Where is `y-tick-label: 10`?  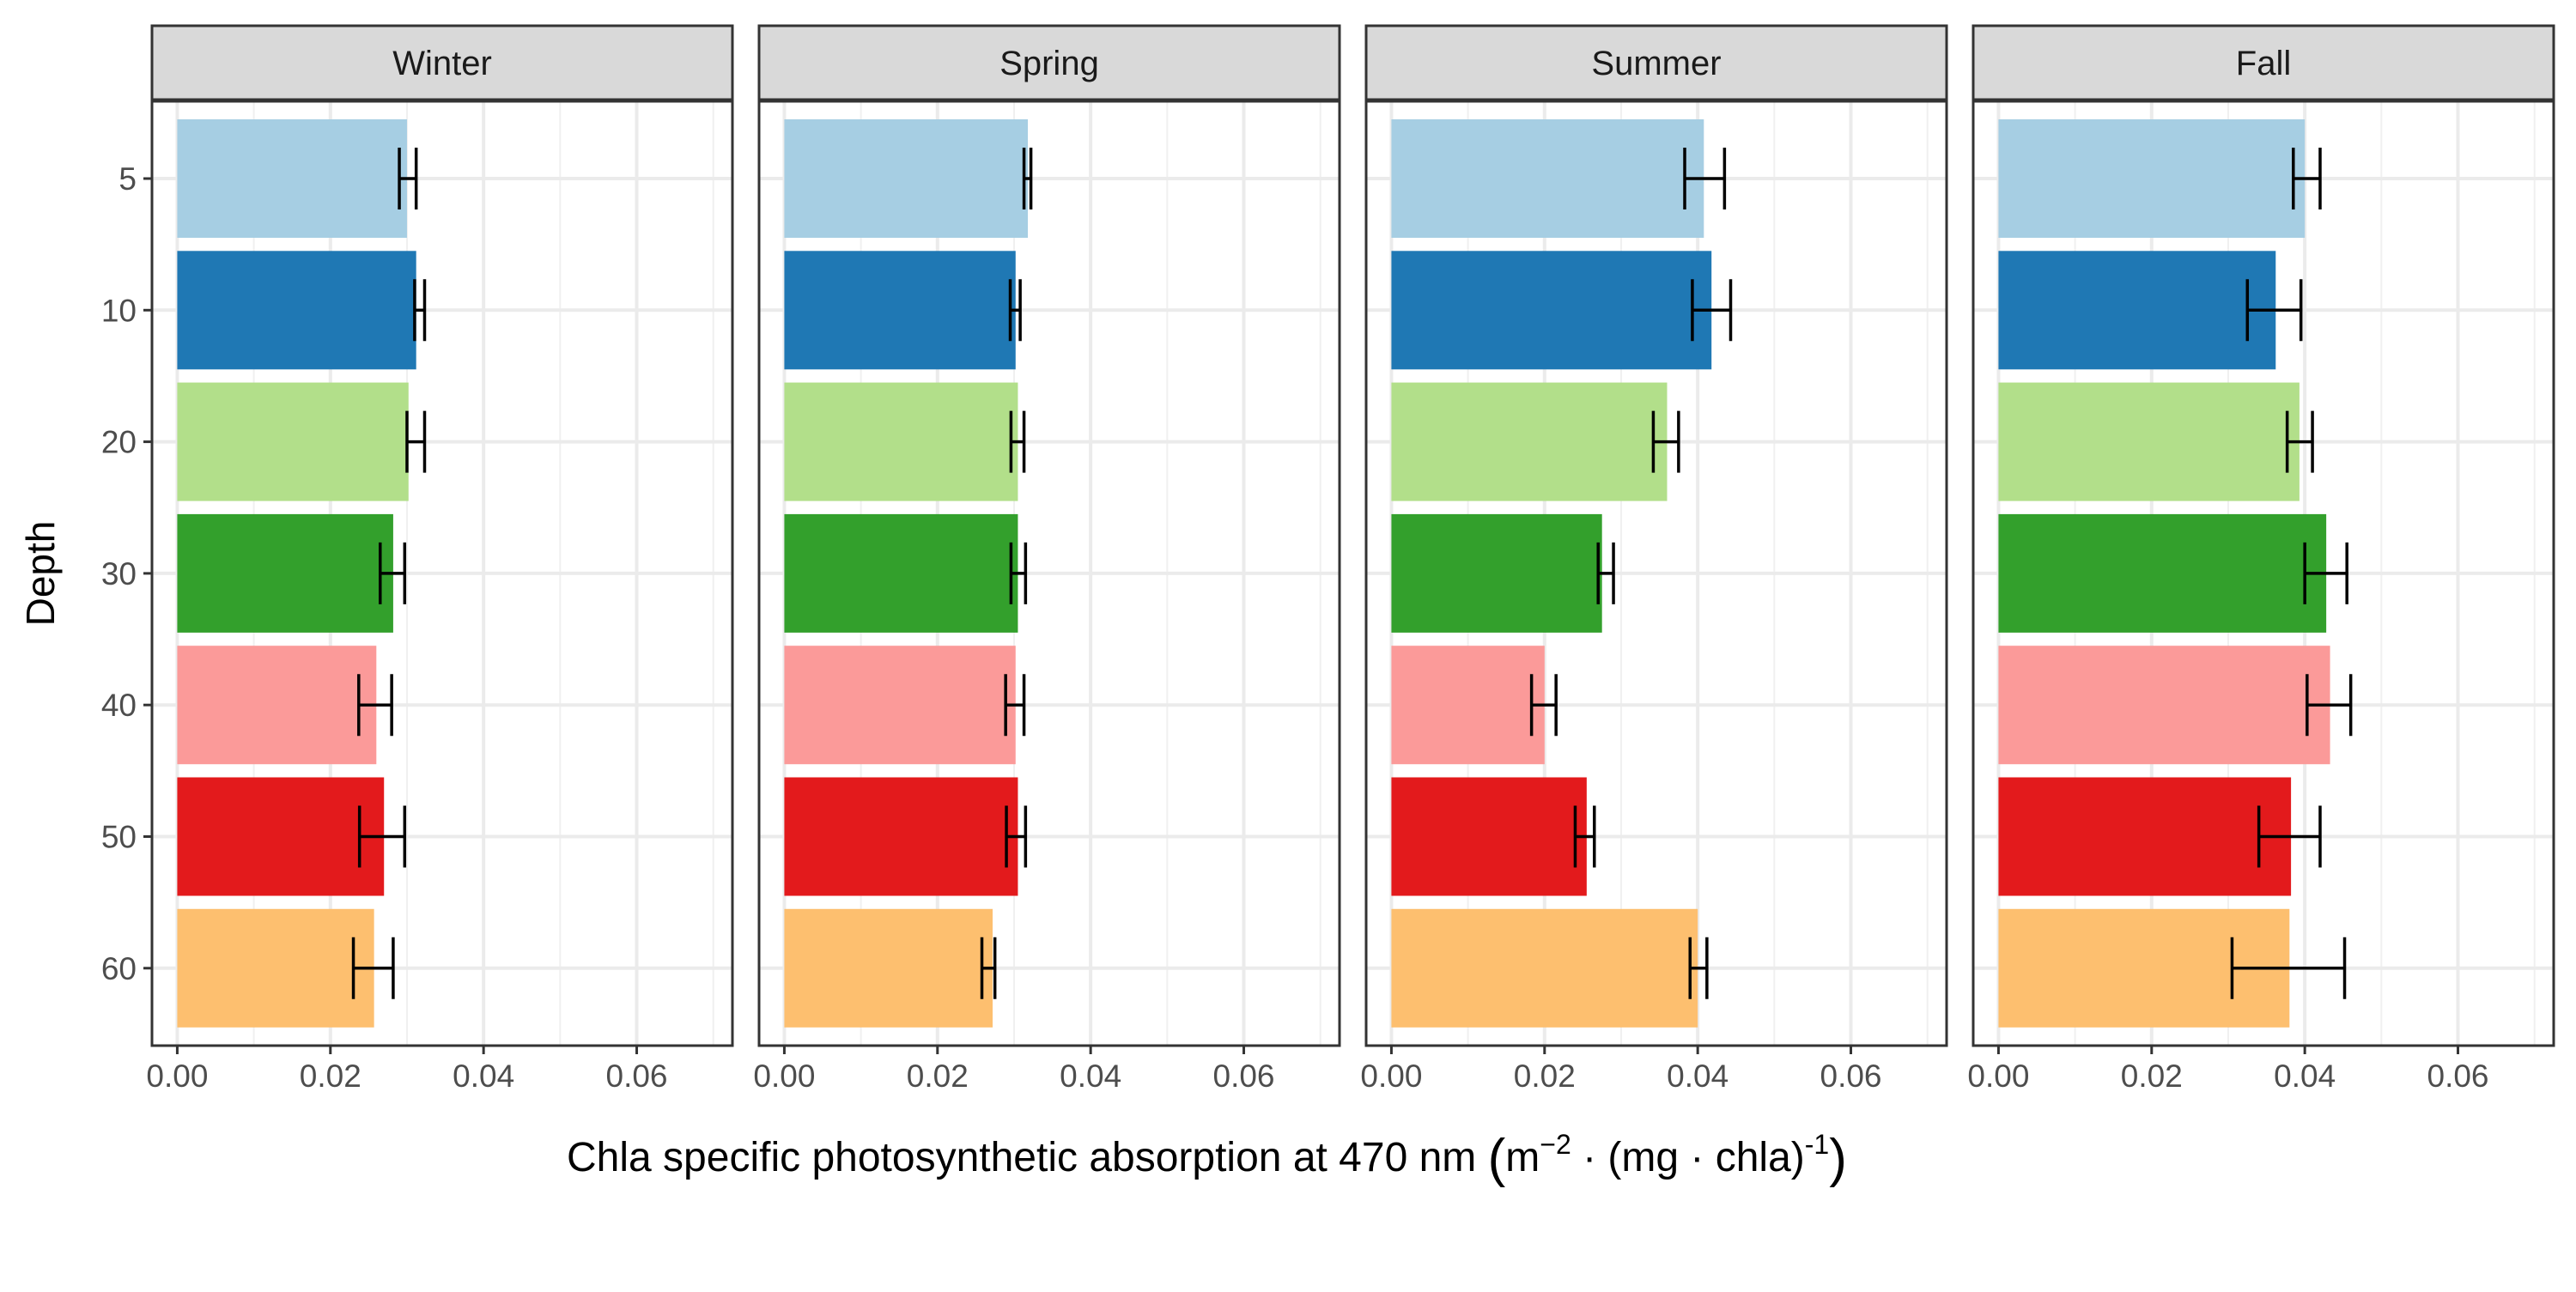
y-tick-label: 10 is located at coordinates (119, 310).